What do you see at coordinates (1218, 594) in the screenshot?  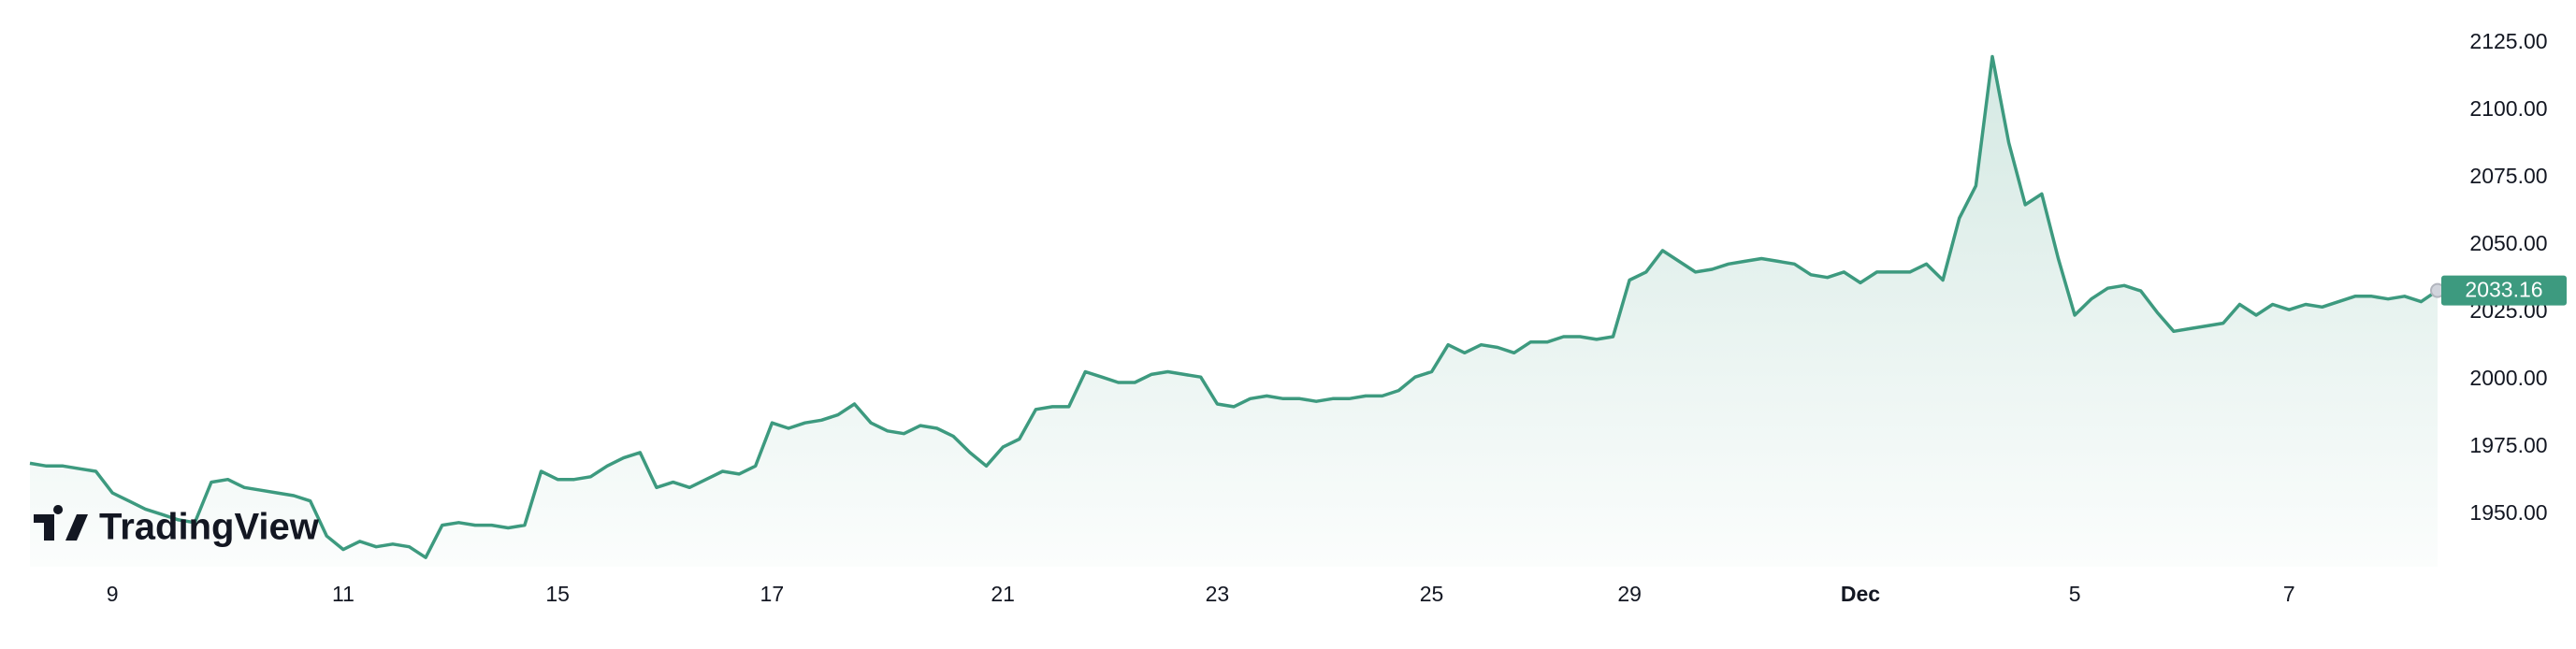 I see `x-tick-label: 23` at bounding box center [1218, 594].